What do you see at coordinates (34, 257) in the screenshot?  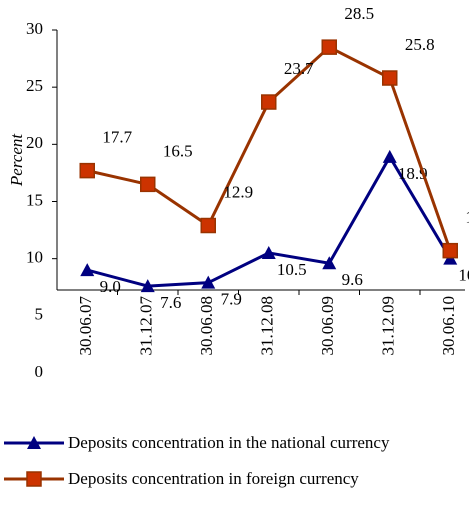 I see `y-tick-label: 10` at bounding box center [34, 257].